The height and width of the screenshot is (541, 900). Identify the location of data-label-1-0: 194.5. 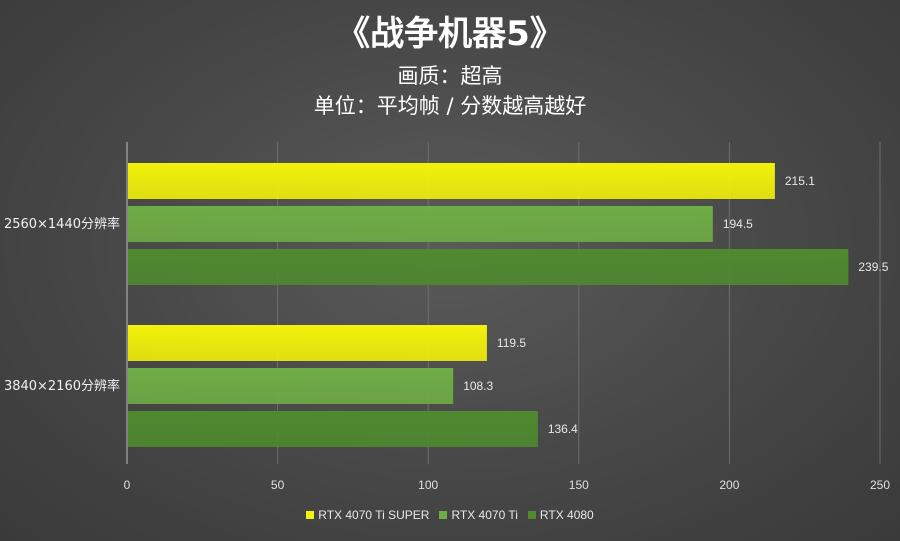
(738, 224).